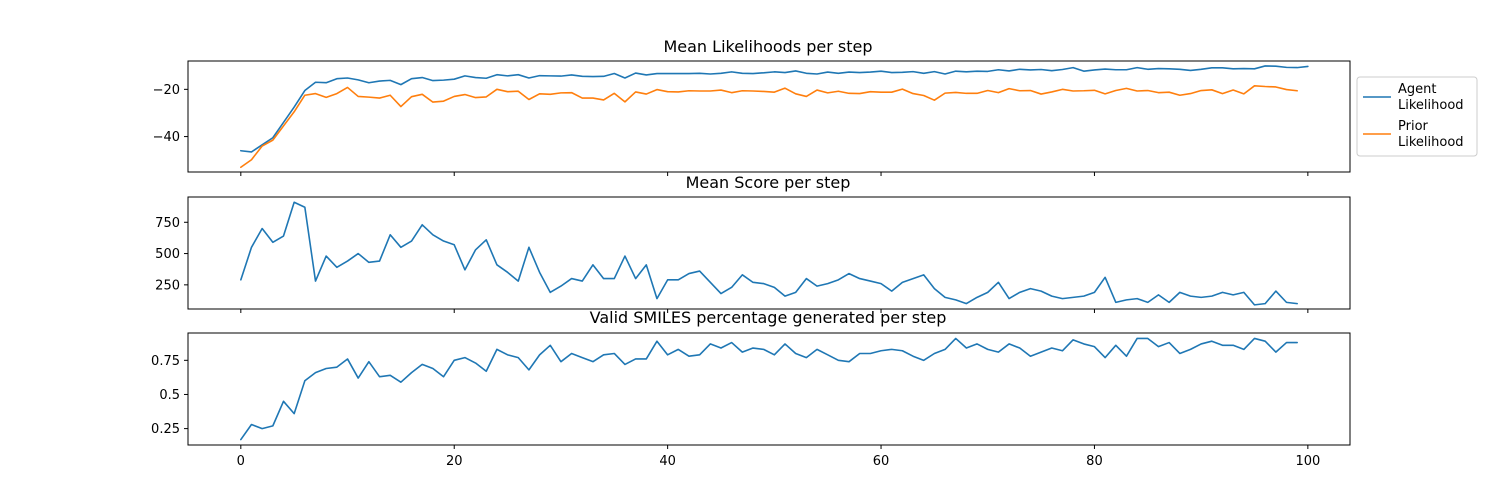  Describe the element at coordinates (241, 461) in the screenshot. I see `valid-smiles-xtick-label-0: 0` at that location.